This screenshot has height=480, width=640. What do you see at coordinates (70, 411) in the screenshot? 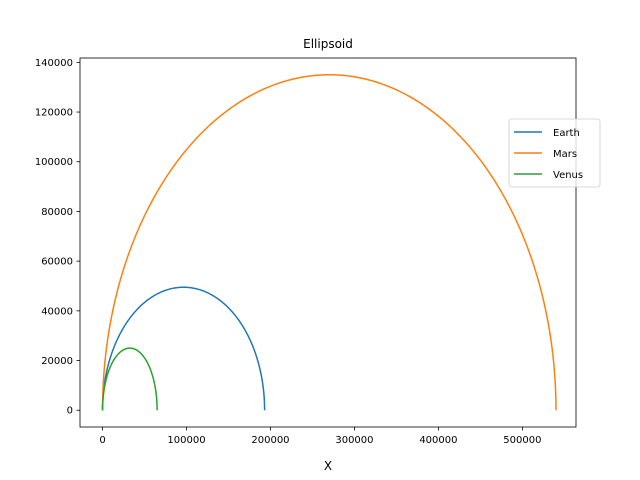
I see `y-tick-label: 0` at bounding box center [70, 411].